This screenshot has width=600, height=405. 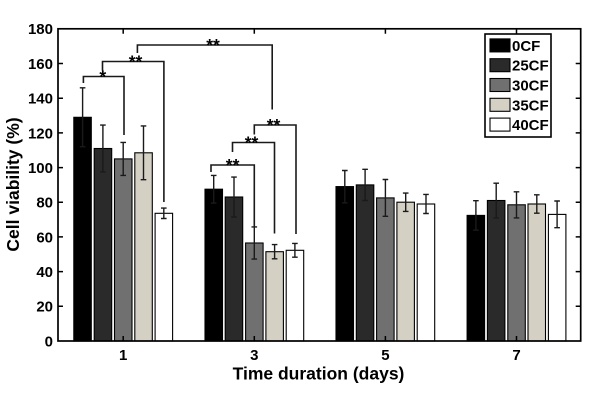 What do you see at coordinates (319, 374) in the screenshot?
I see `svg-text: Time duration (days)` at bounding box center [319, 374].